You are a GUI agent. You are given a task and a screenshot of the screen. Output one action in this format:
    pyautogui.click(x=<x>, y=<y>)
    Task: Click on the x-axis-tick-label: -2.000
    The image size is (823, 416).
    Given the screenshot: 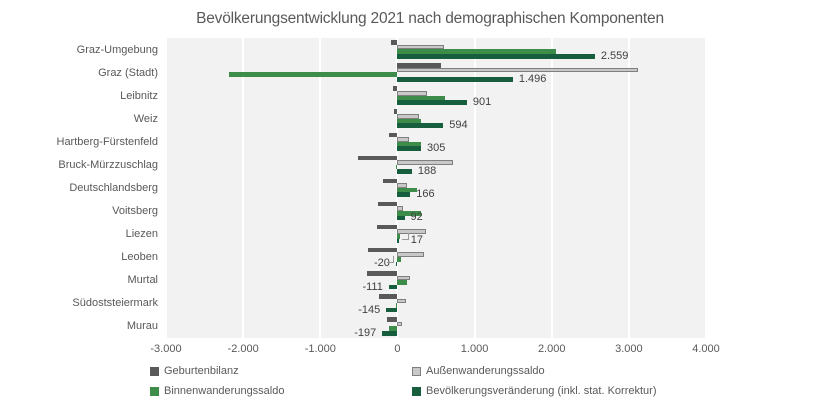 What is the action you would take?
    pyautogui.click(x=243, y=349)
    